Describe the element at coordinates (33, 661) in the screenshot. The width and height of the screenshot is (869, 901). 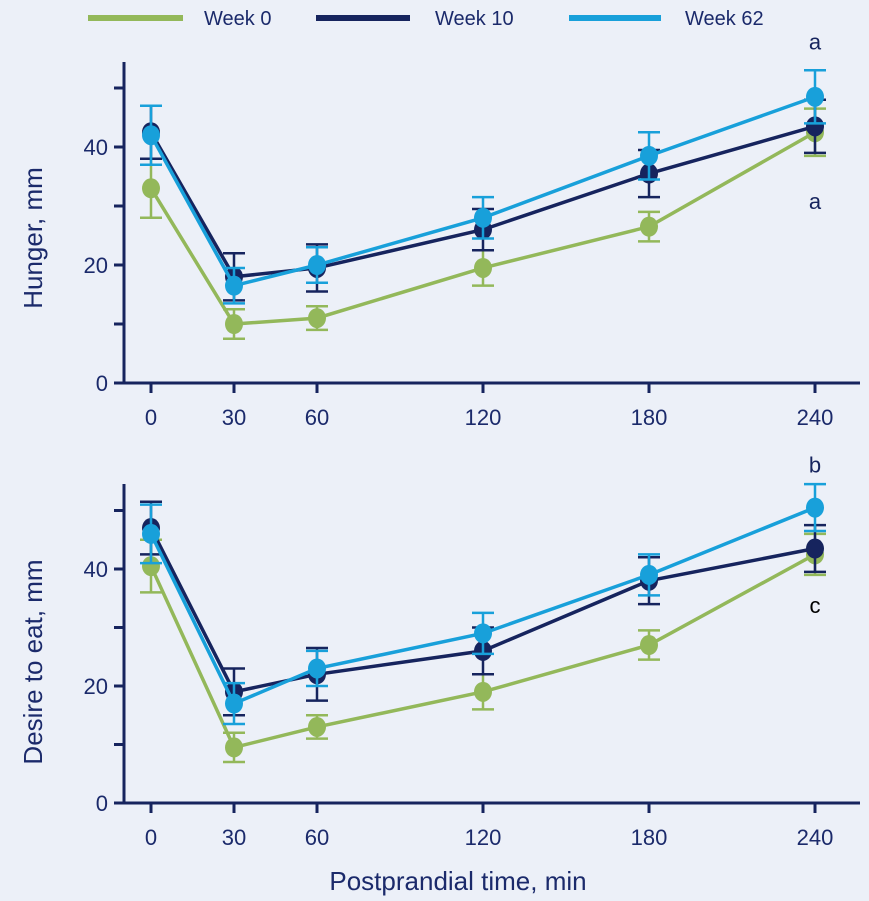
I see `desire-y-axis-title: Desire to eat, mm` at that location.